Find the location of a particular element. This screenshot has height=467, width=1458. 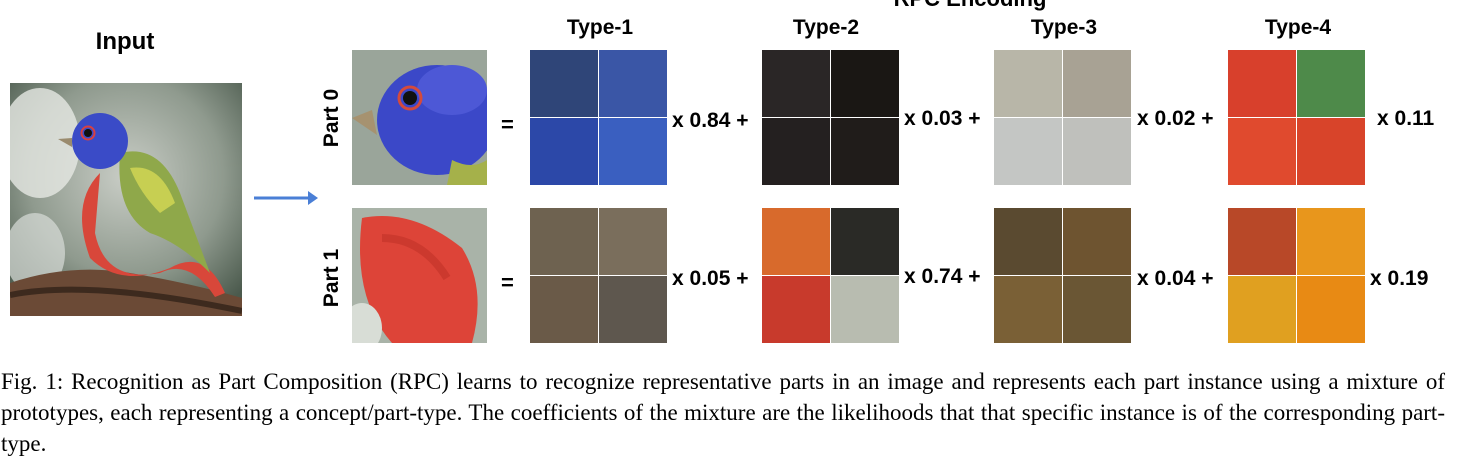

type-2-label: Type-2 is located at coordinates (826, 27).